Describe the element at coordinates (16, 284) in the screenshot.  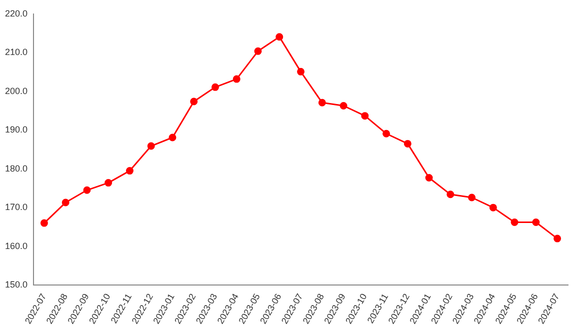
I see `y-tick-label: 150.0` at that location.